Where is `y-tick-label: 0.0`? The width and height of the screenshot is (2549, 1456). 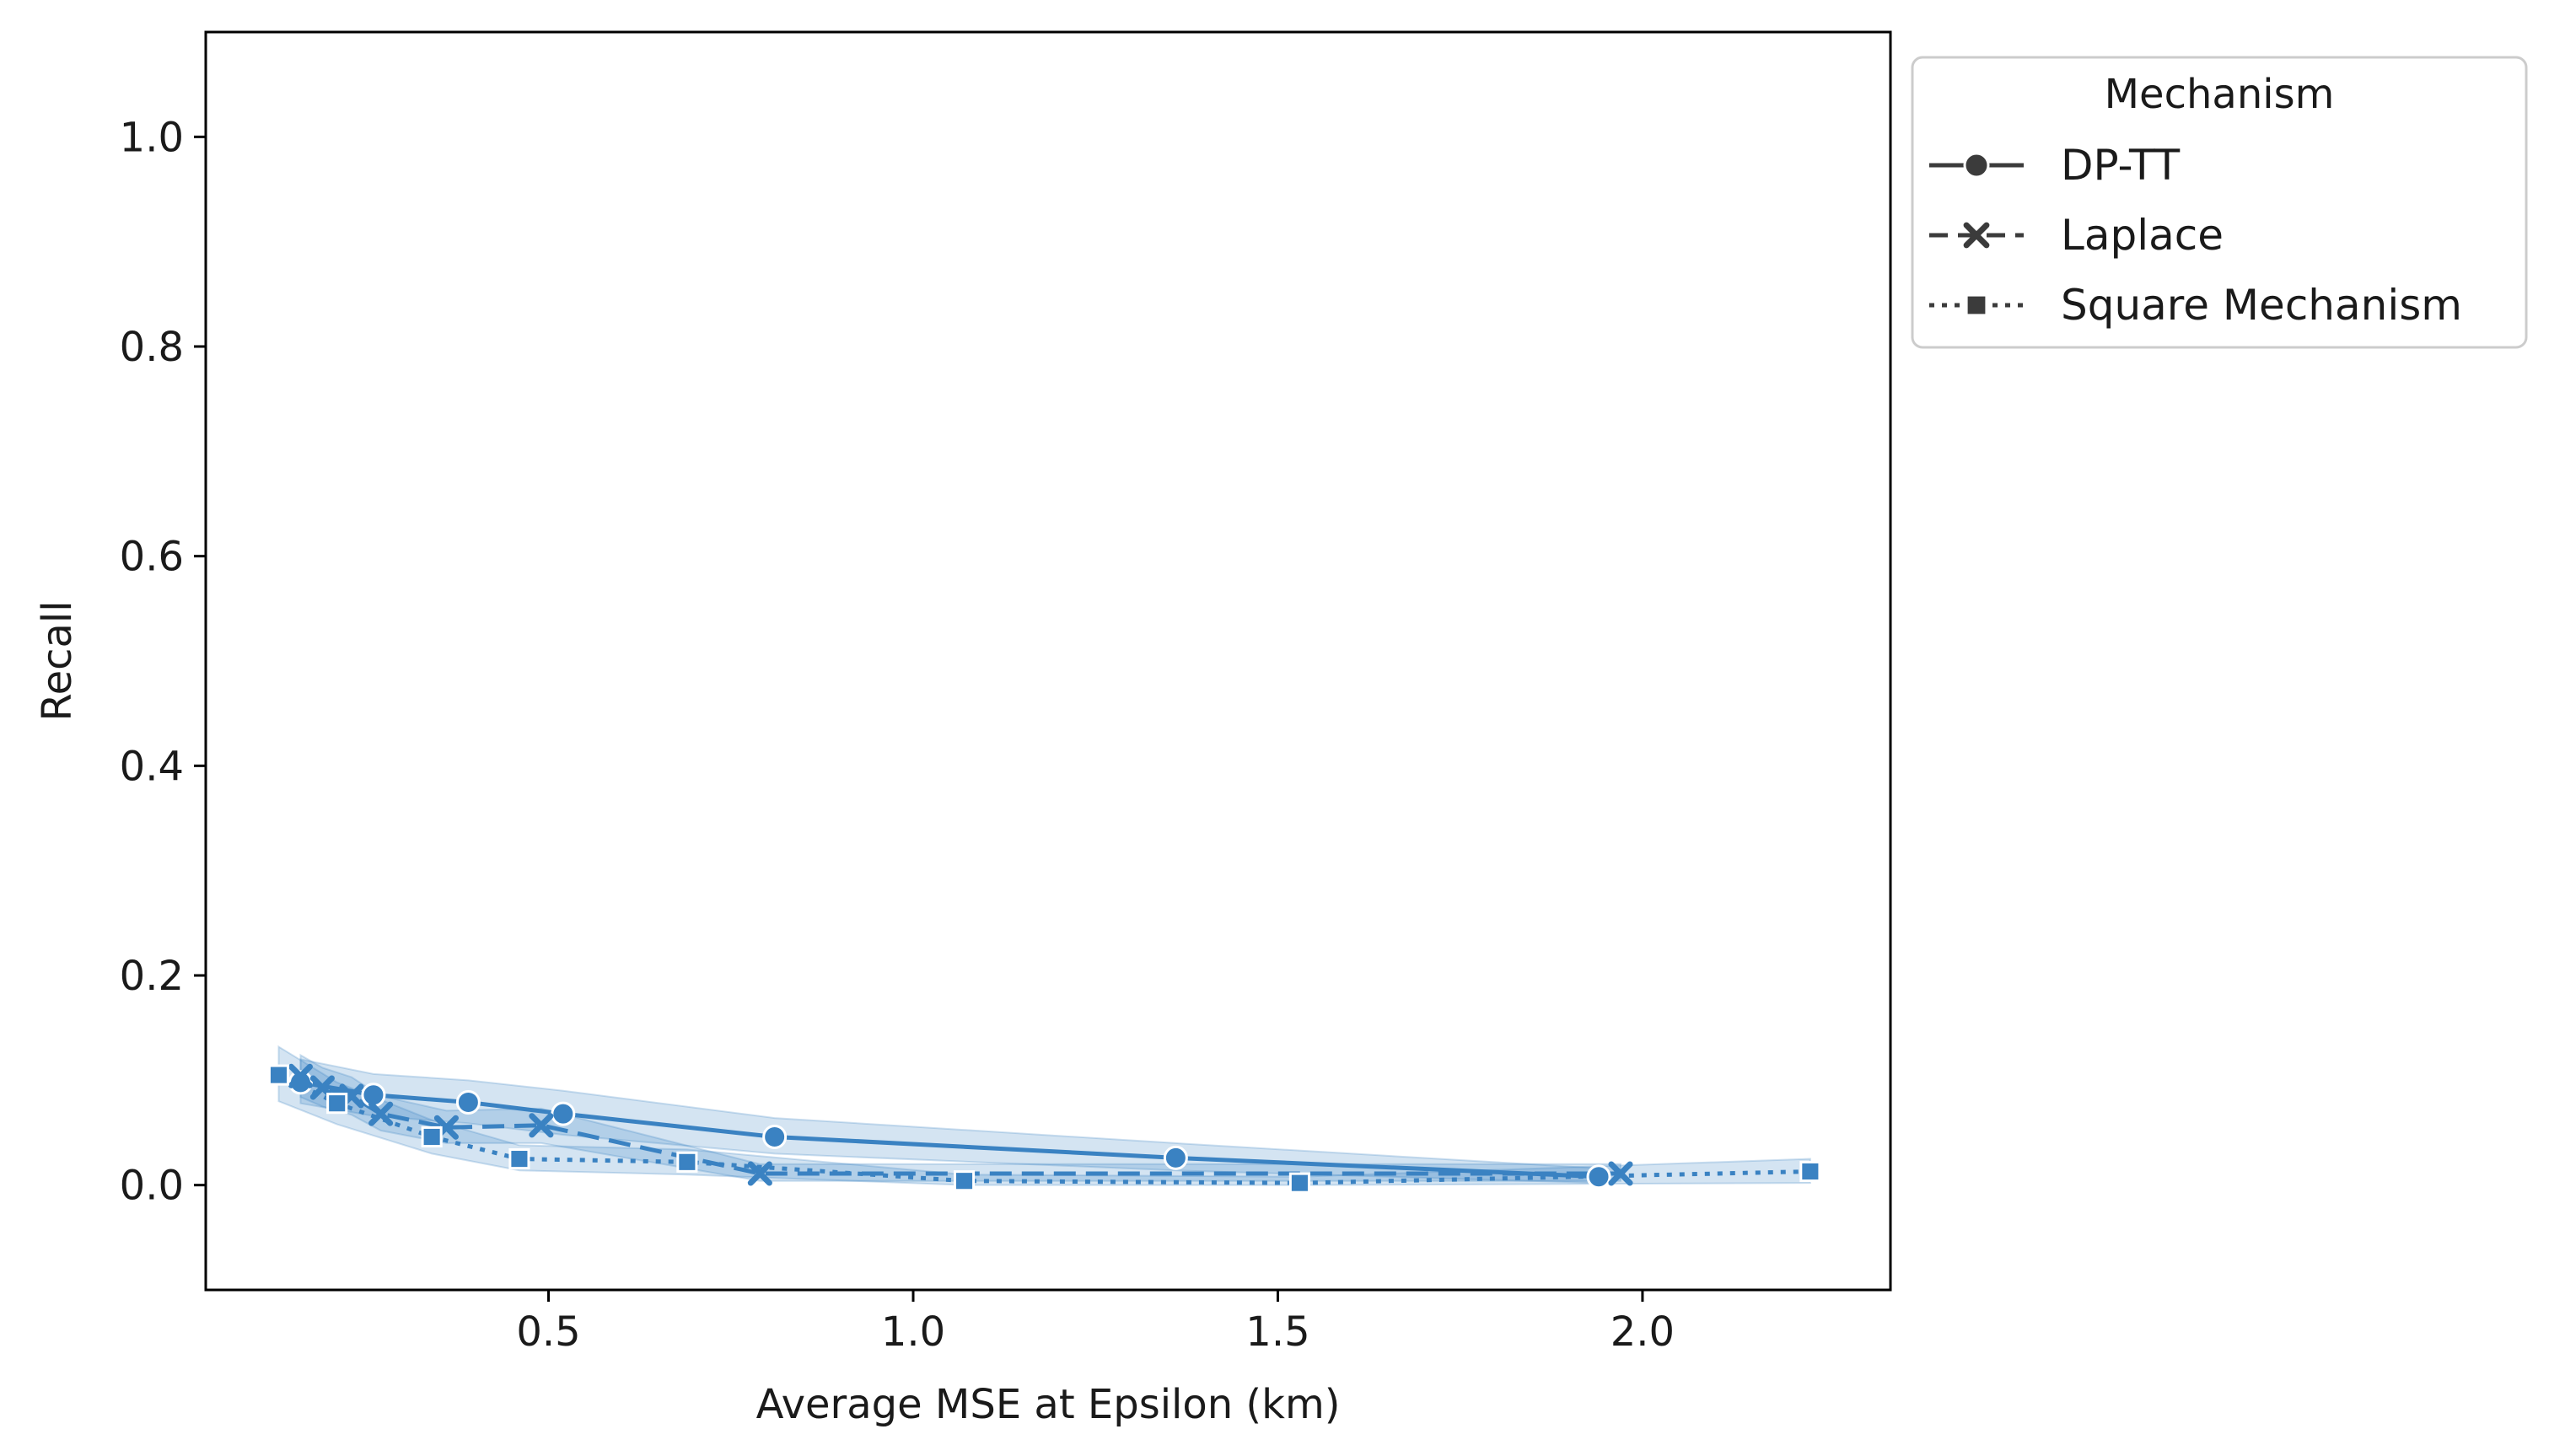 y-tick-label: 0.0 is located at coordinates (152, 1186).